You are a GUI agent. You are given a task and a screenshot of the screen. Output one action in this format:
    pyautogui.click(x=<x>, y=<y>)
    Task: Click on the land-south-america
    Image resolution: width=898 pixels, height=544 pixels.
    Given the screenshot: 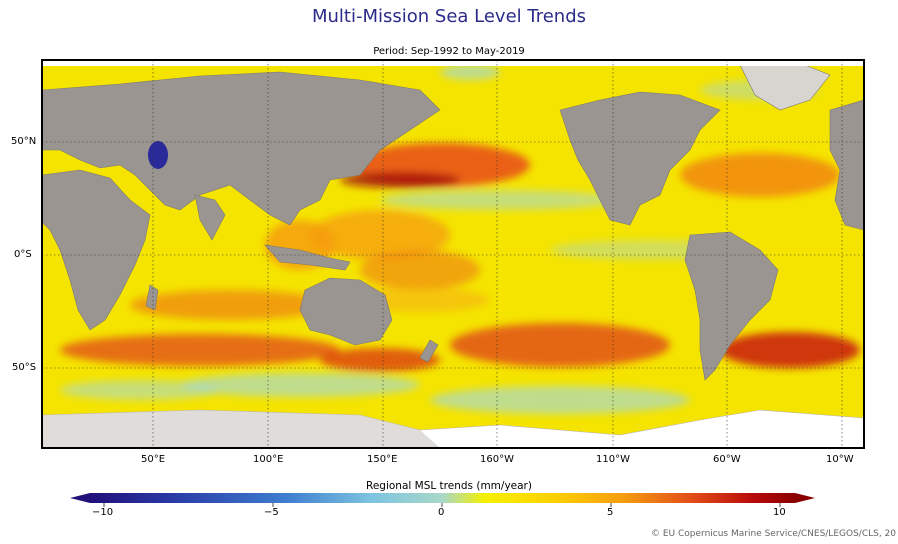 What is the action you would take?
    pyautogui.click(x=731, y=306)
    